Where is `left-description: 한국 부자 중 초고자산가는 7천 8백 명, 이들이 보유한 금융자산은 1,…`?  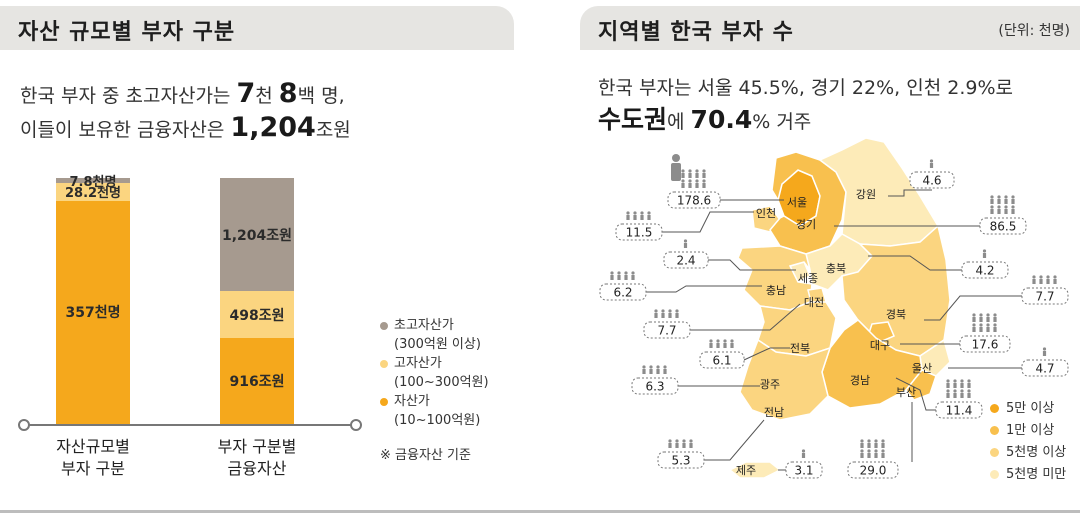
left-description: 한국 부자 중 초고자산가는 7천 8백 명, 이들이 보유한 금융자산은 1,… is located at coordinates (185, 112).